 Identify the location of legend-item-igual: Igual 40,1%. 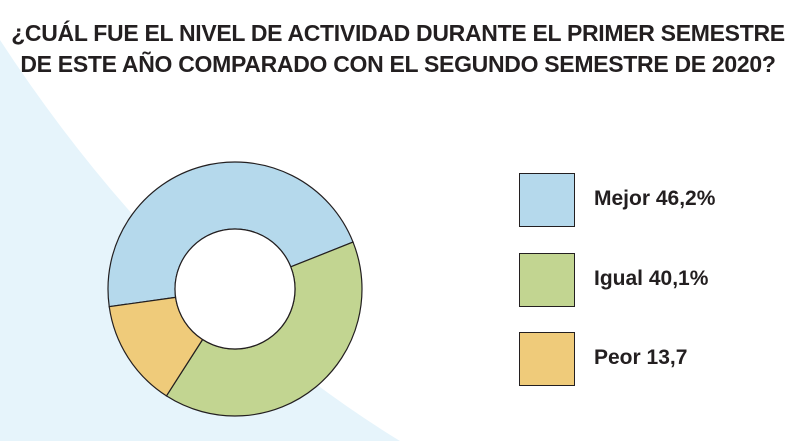
(644, 281).